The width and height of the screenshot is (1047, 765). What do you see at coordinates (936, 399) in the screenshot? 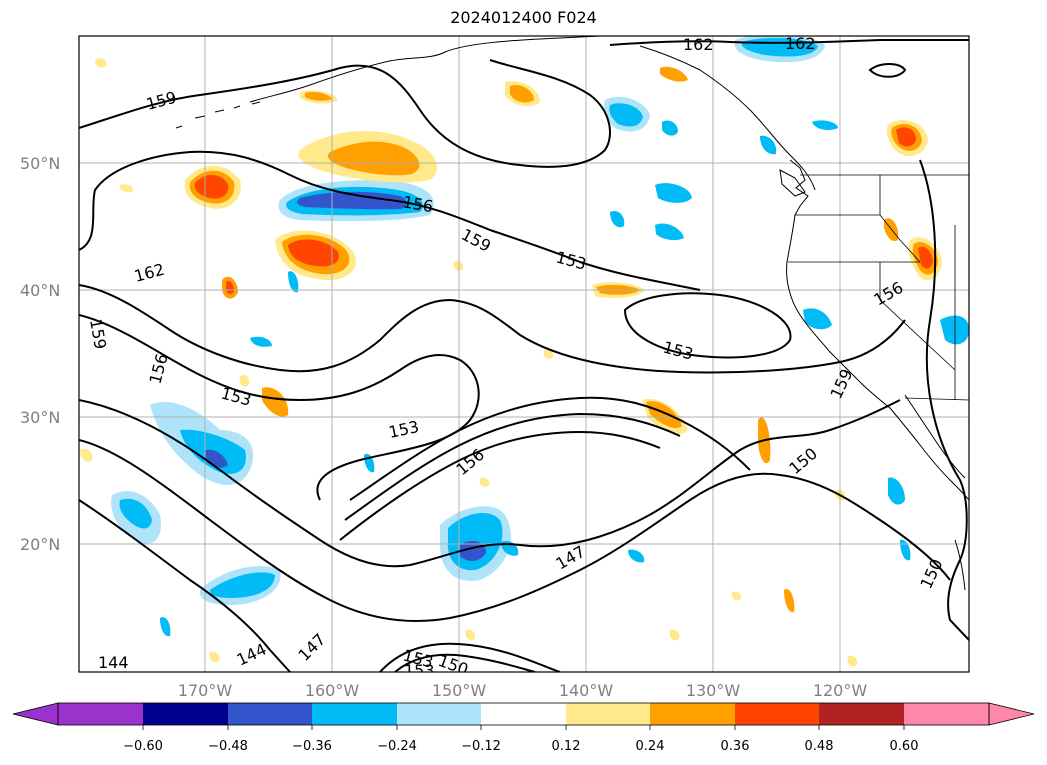
I see `us-mexico-border` at bounding box center [936, 399].